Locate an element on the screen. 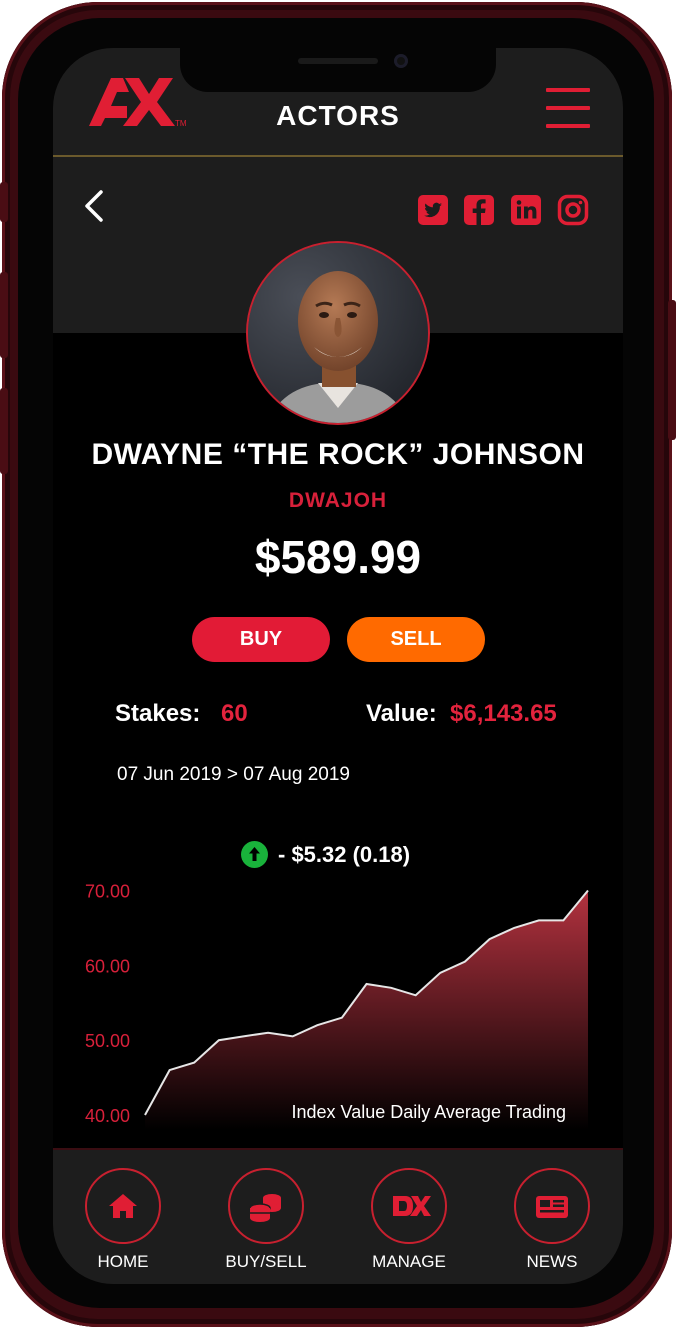 This screenshot has width=676, height=1331. front-camera is located at coordinates (401, 61).